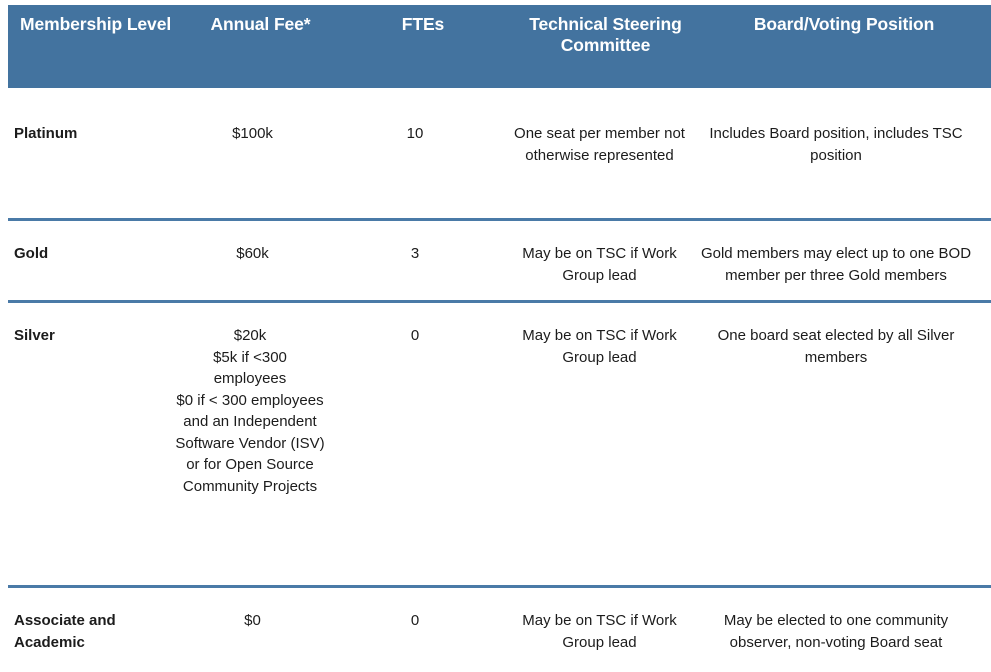  I want to click on cell-membership-level: Associate and Academic, so click(65, 631).